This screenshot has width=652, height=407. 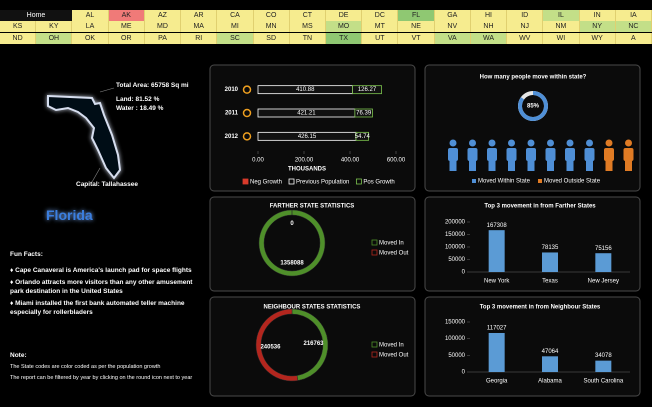 What do you see at coordinates (633, 38) in the screenshot?
I see `state-cell: A` at bounding box center [633, 38].